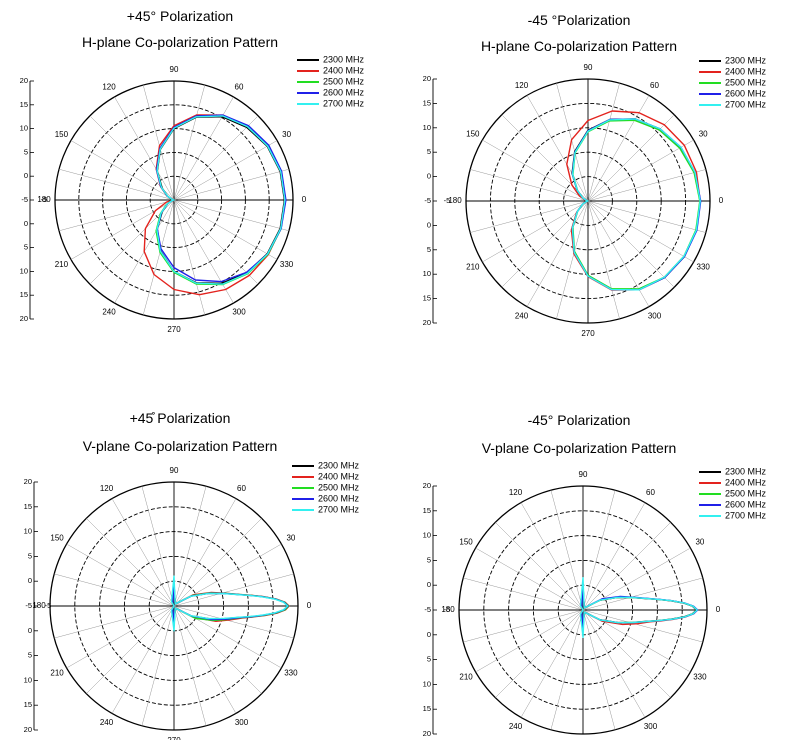 The width and height of the screenshot is (797, 740). I want to click on chart-title: -45° Polarization, so click(579, 420).